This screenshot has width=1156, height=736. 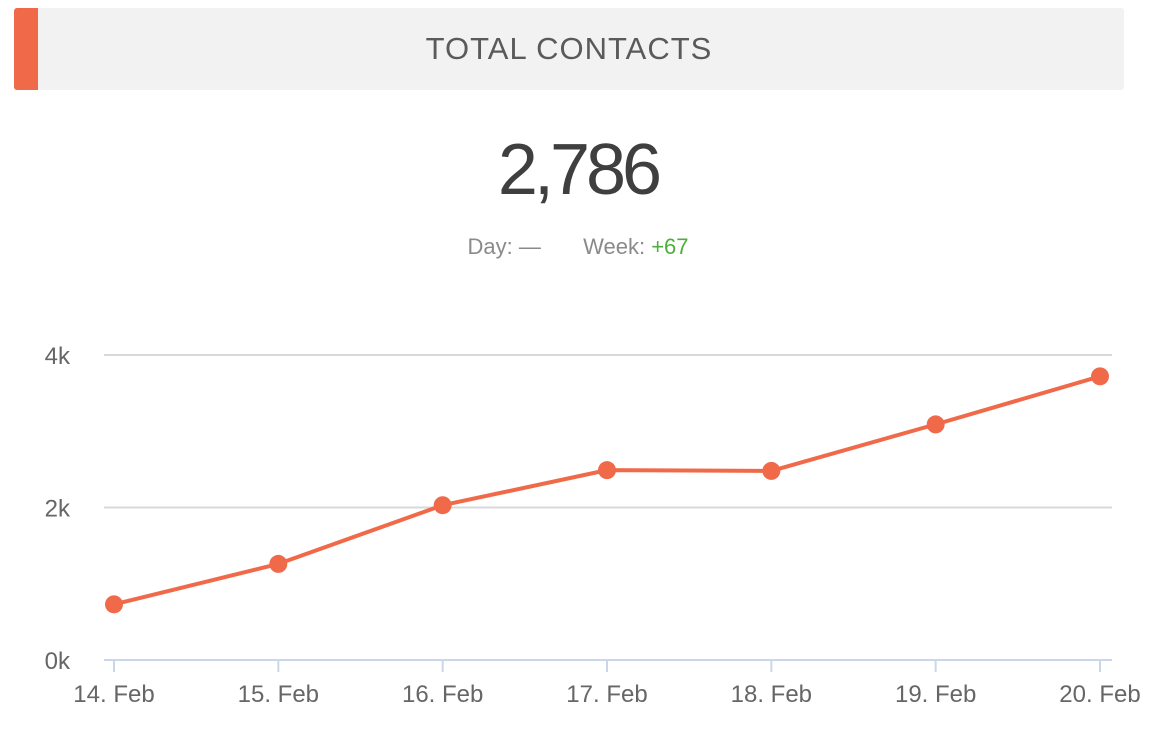 I want to click on week-value: +67, so click(x=670, y=246).